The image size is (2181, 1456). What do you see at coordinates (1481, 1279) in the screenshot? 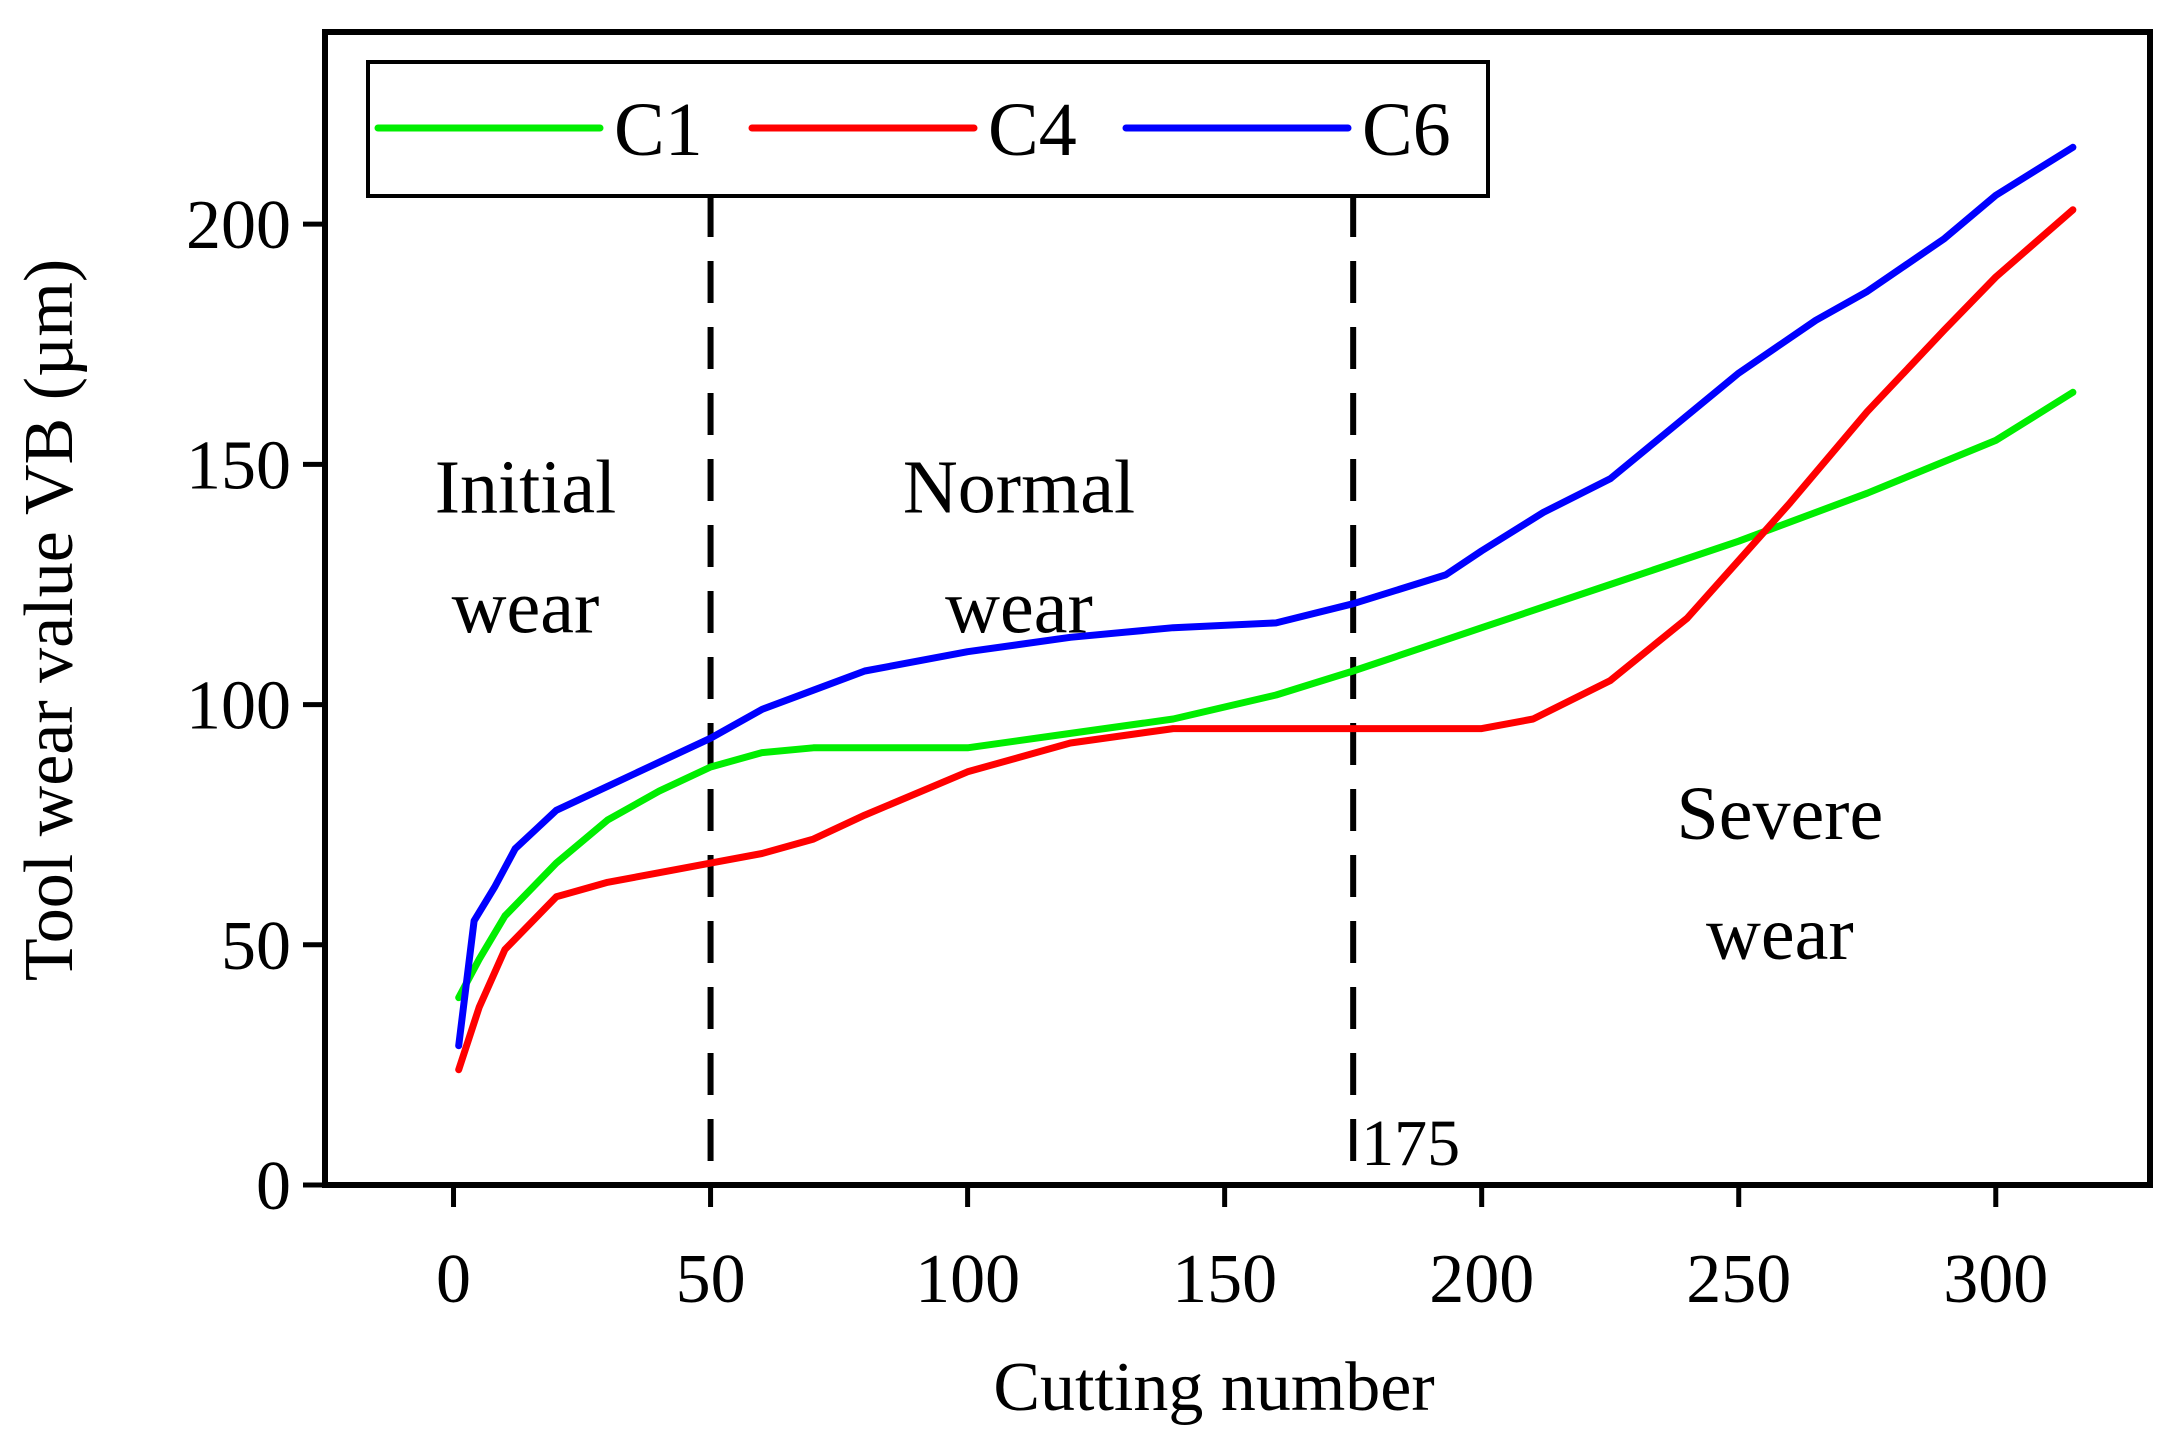
I see `x-tick-label: 200` at bounding box center [1481, 1279].